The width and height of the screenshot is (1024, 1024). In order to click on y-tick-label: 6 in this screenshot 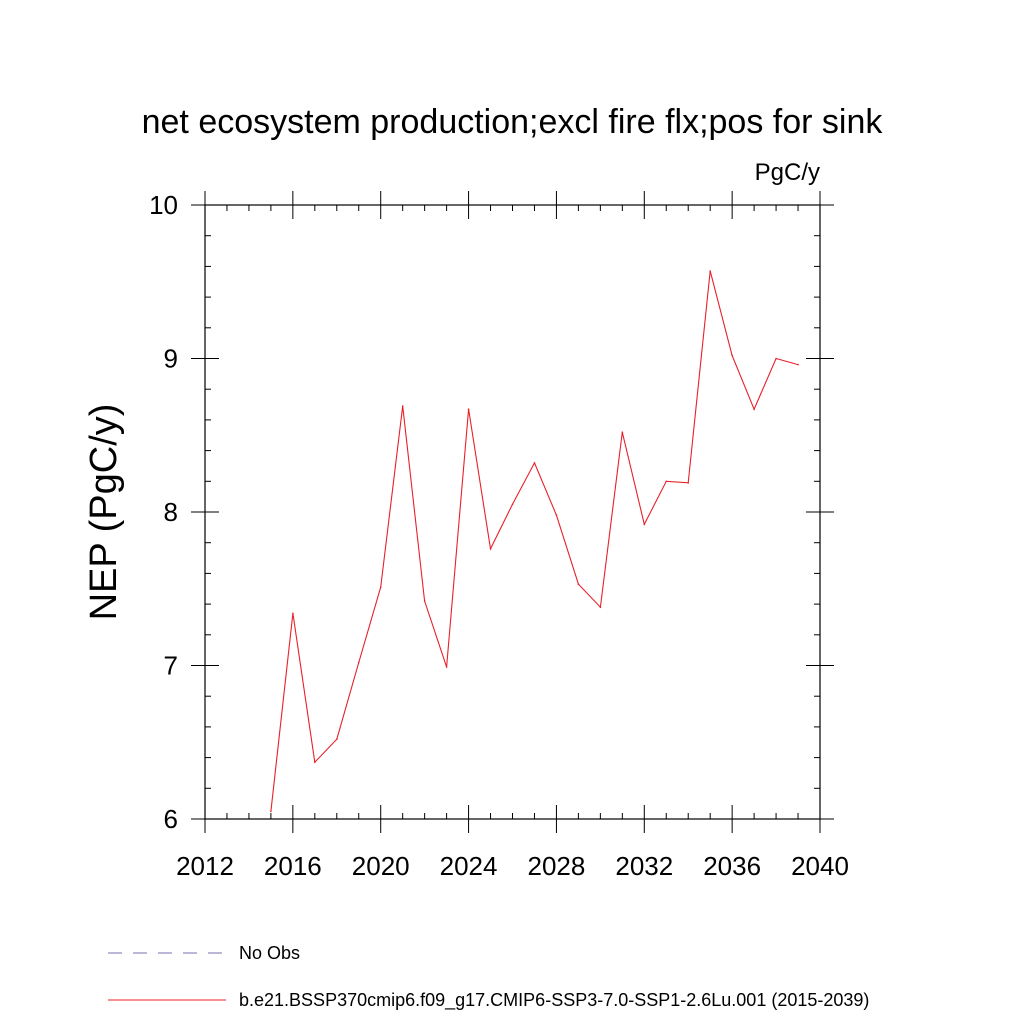, I will do `click(171, 819)`.